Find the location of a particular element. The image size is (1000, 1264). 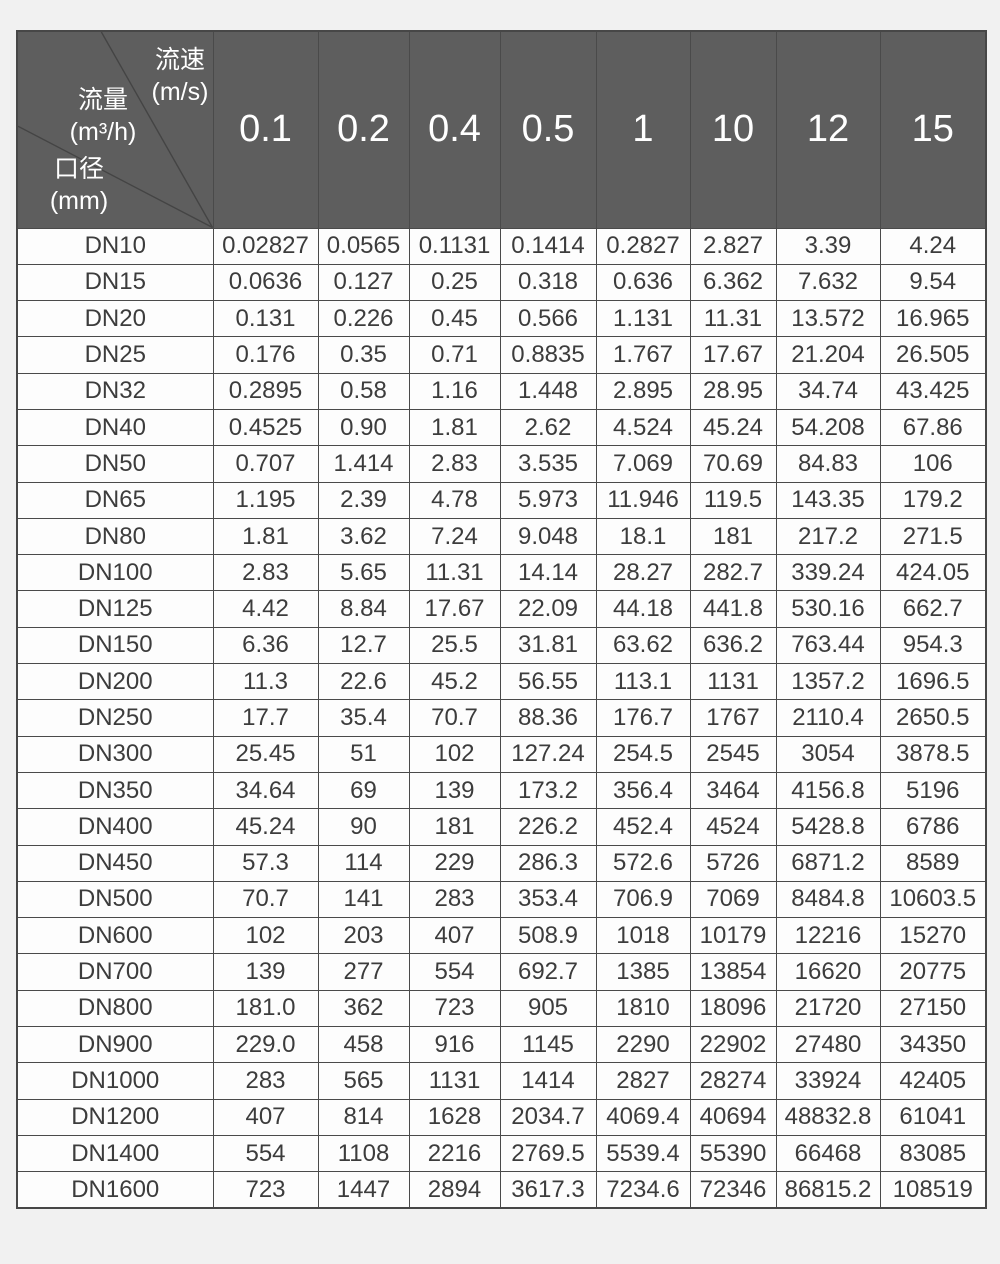

corner-velocity-label: 流速 (m/s) is located at coordinates (171, 76).